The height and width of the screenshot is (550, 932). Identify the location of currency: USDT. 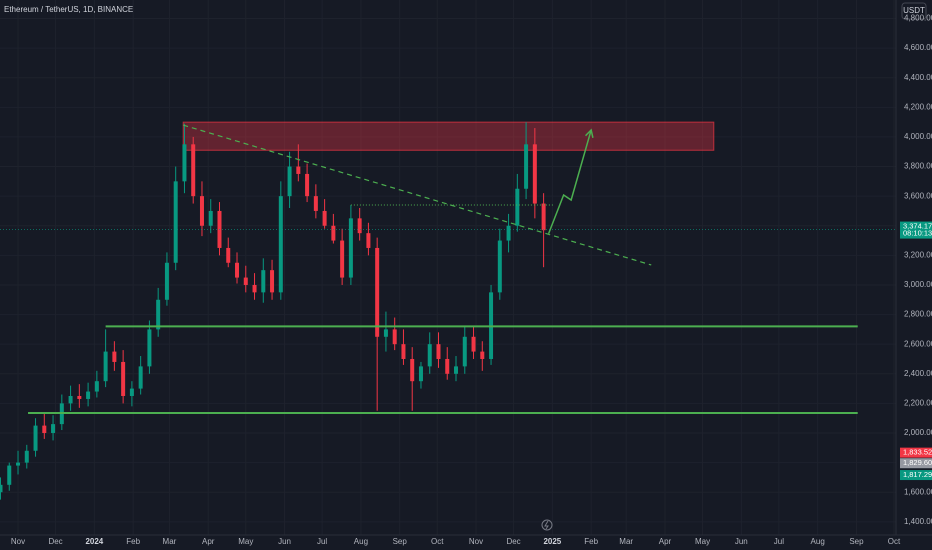
(914, 10).